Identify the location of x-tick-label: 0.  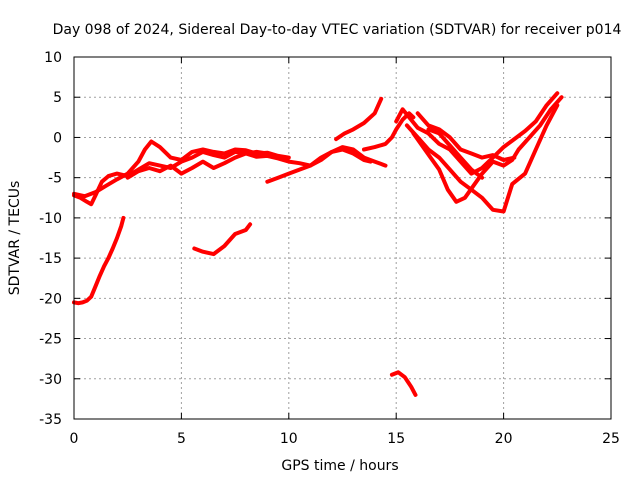
(74, 439).